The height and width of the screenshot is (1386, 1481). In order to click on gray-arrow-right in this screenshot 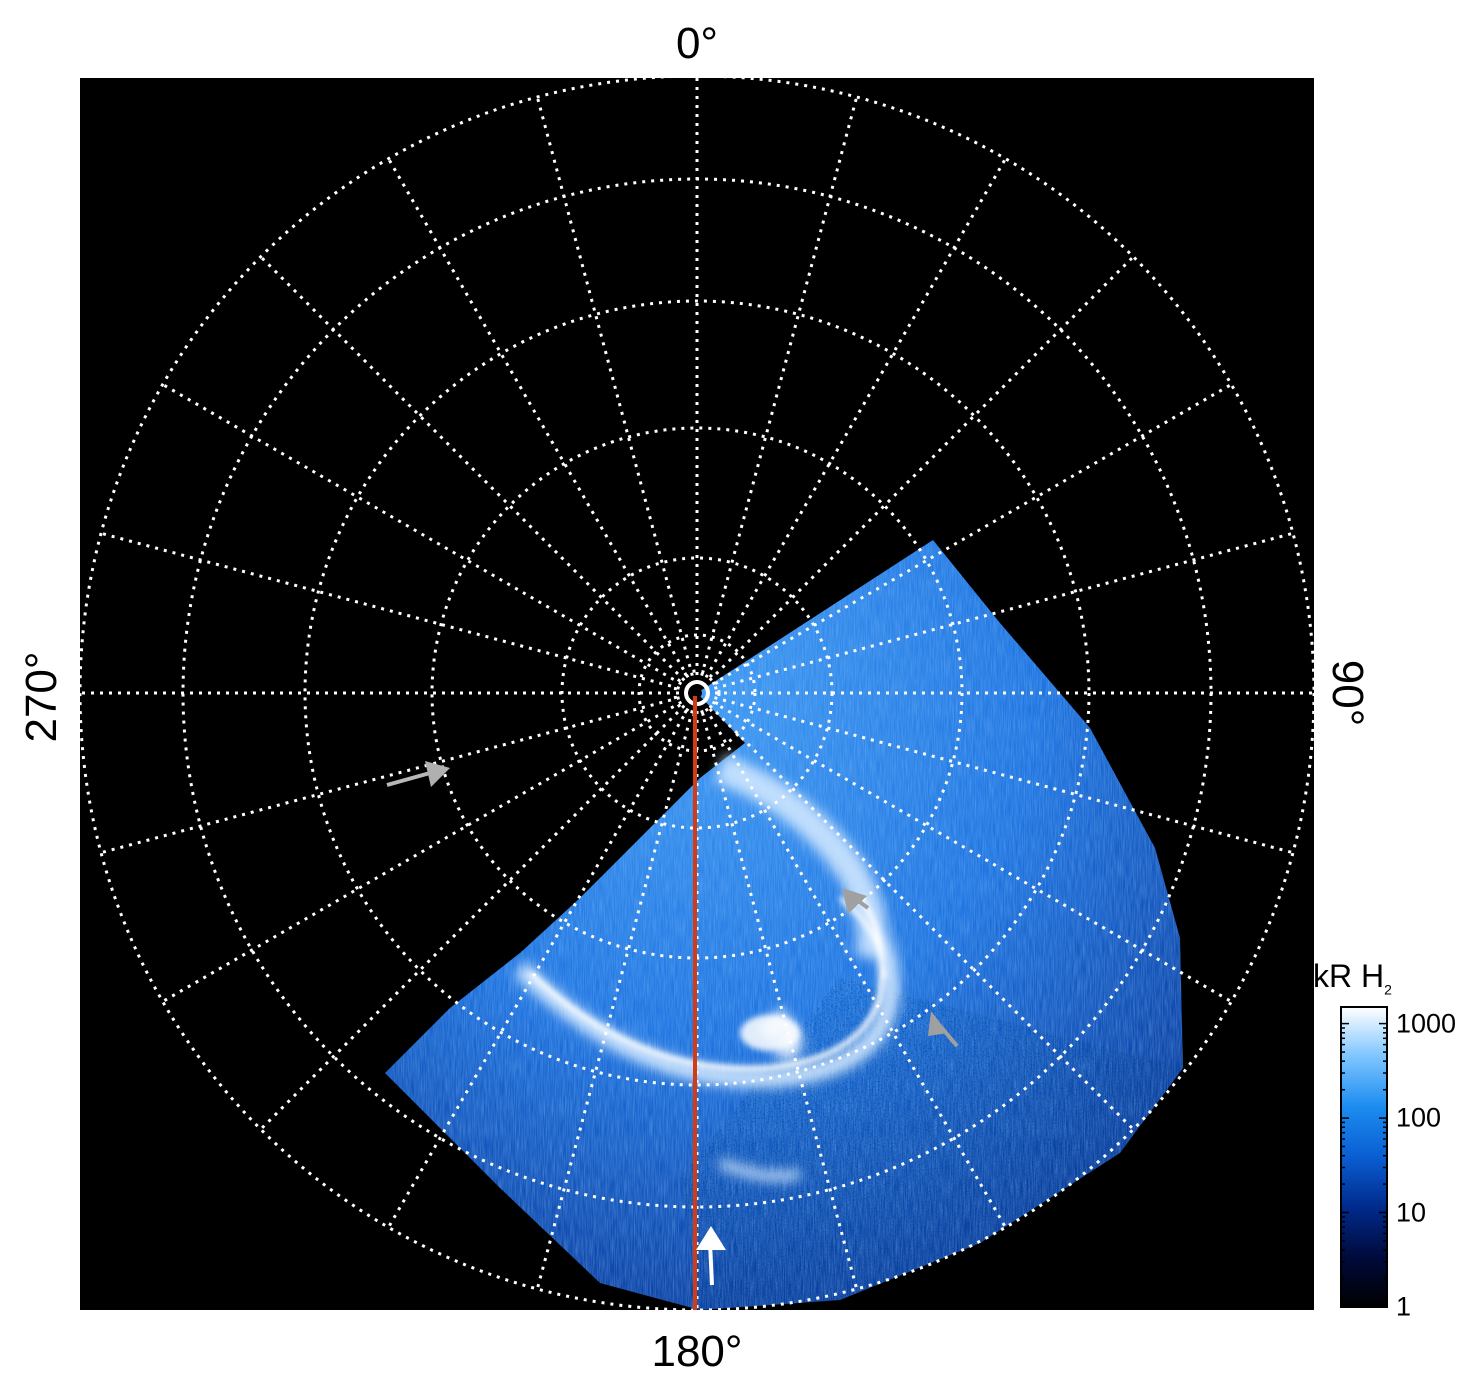, I will do `click(943, 1029)`.